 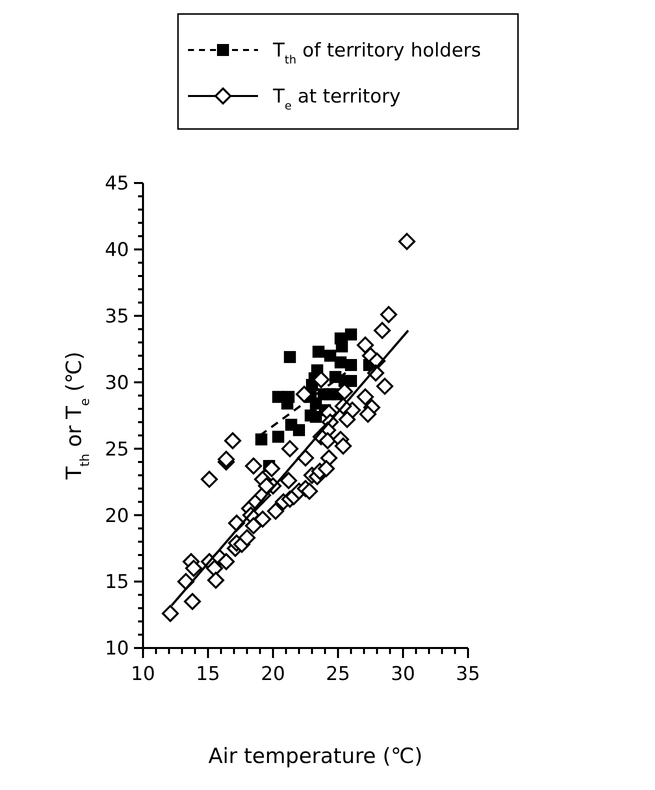 What do you see at coordinates (116, 317) in the screenshot?
I see `y-tick-label: 35` at bounding box center [116, 317].